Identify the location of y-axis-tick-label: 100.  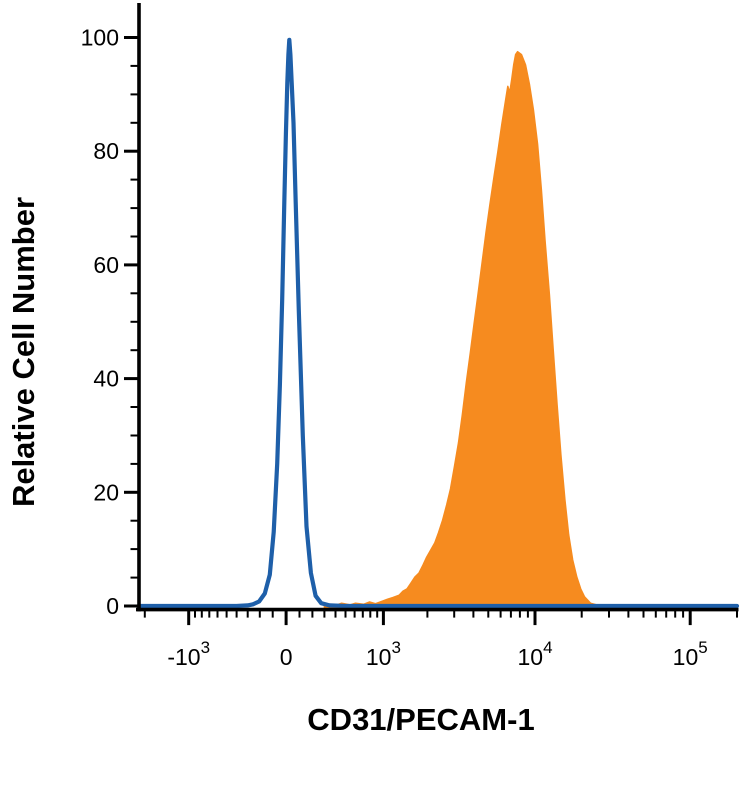
(100, 38).